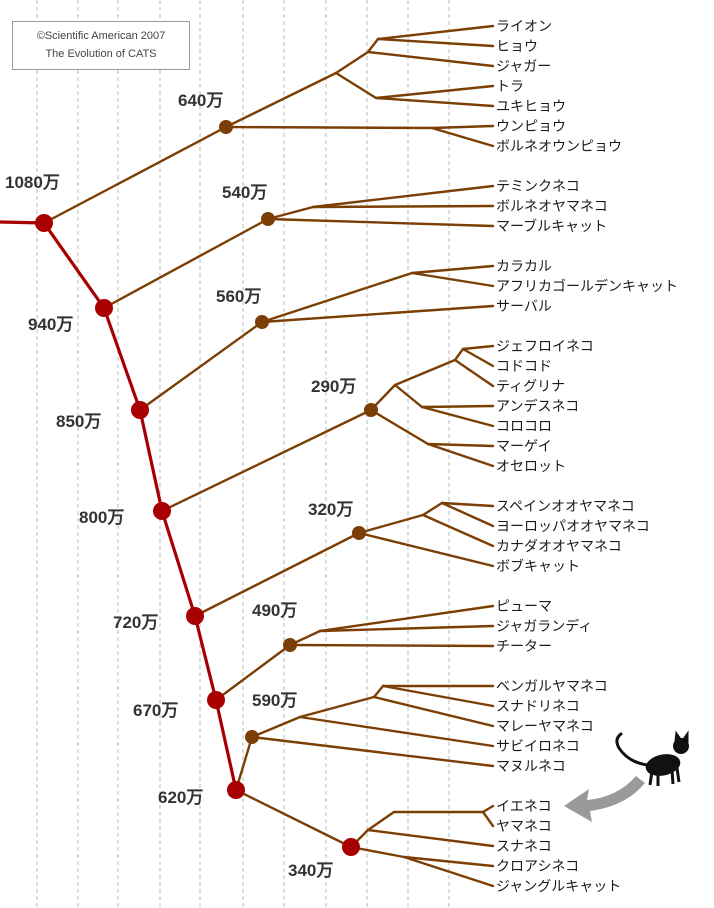  Describe the element at coordinates (652, 758) in the screenshot. I see `black-cat-silhouette-icon` at that location.